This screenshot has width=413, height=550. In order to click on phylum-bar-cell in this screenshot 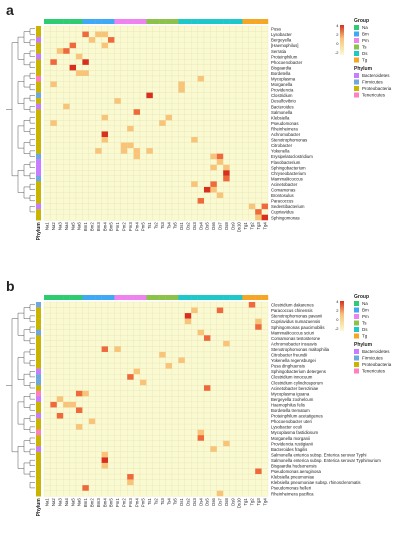, I will do `click(38, 404)`.